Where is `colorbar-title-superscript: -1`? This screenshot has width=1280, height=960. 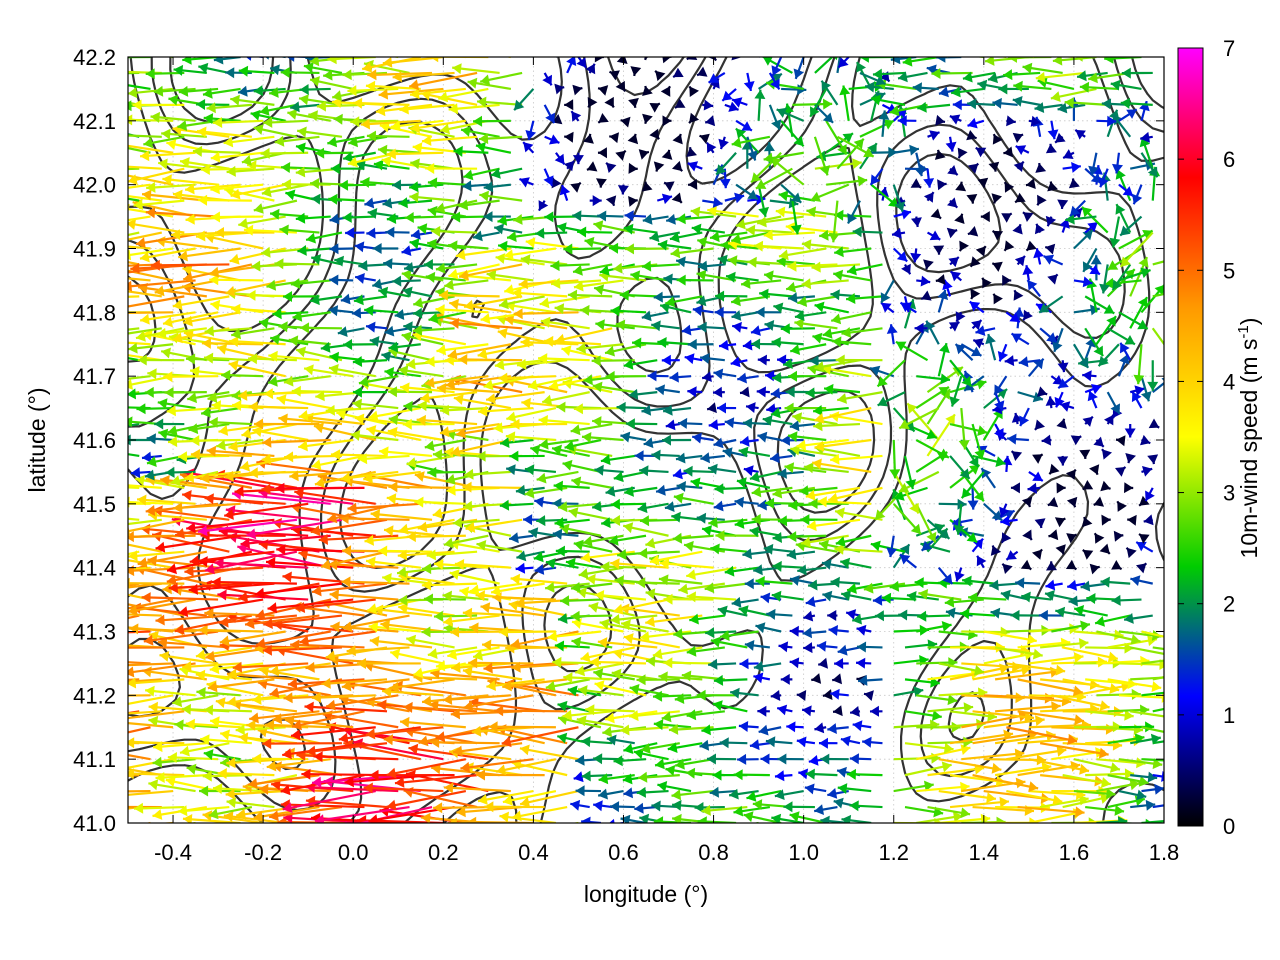
colorbar-title-superscript: -1 is located at coordinates (1243, 331).